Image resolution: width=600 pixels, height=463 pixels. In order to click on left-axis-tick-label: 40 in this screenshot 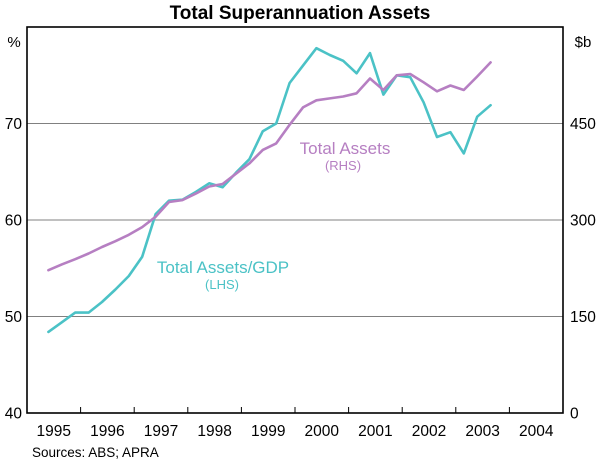, I will do `click(14, 414)`.